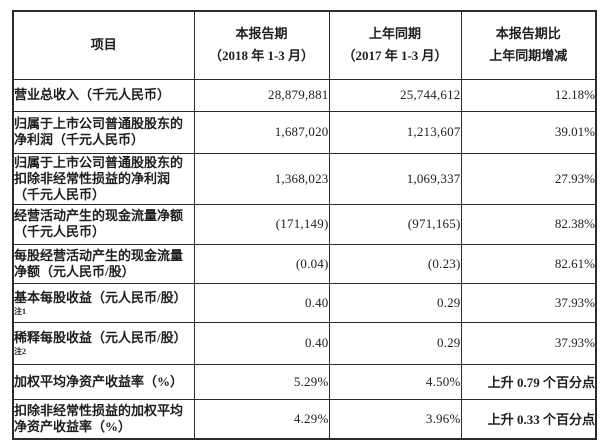 The width and height of the screenshot is (600, 445). What do you see at coordinates (261, 132) in the screenshot?
I see `row-current-value: 1,687,020` at bounding box center [261, 132].